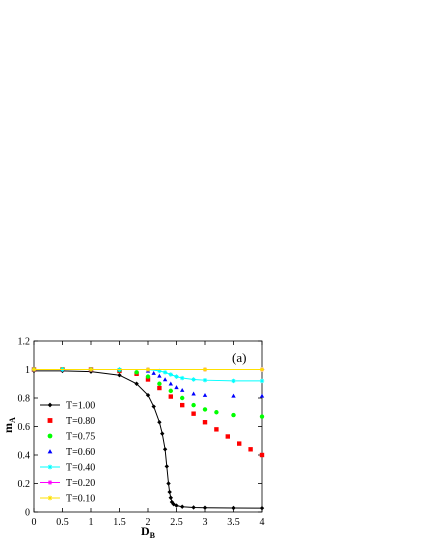 The image size is (425, 555). I want to click on x-tick-label: 2, so click(148, 522).